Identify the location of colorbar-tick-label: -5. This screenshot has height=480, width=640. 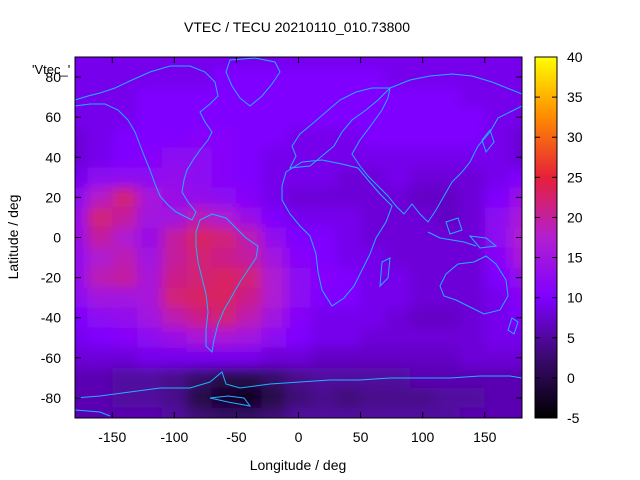
(573, 418).